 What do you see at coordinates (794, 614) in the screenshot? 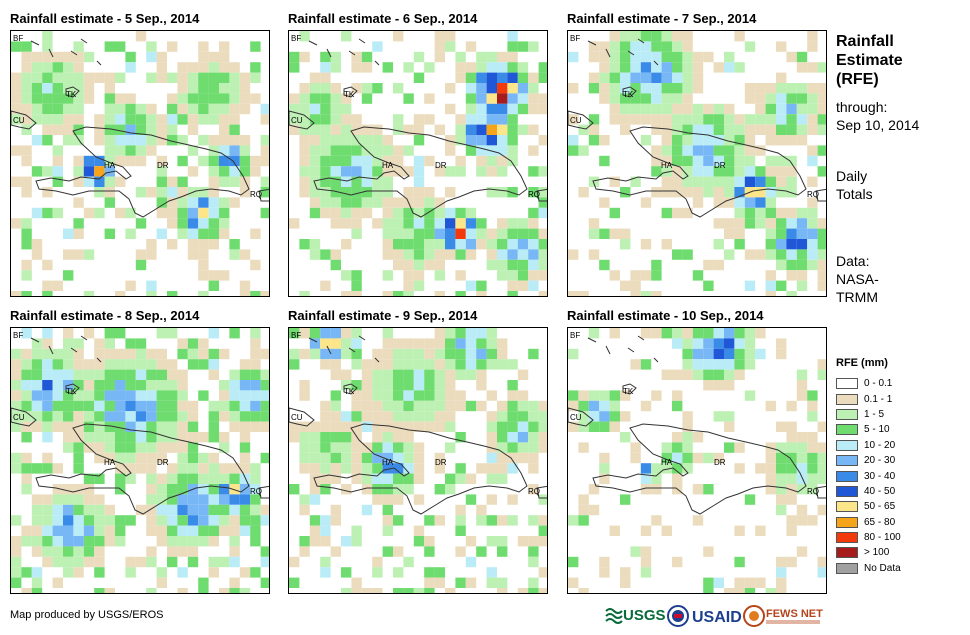
I see `fews-net-logo-text: FEWS NET` at bounding box center [794, 614].